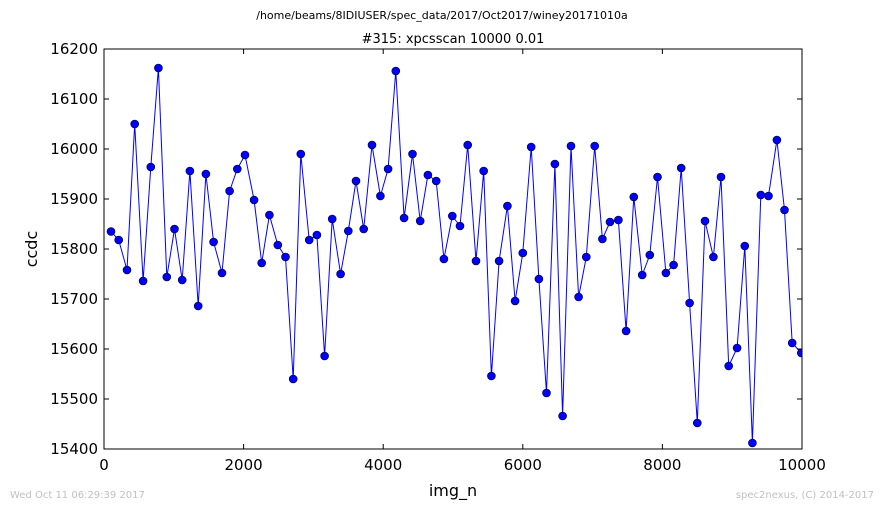  I want to click on y-tick-label: 15500, so click(74, 399).